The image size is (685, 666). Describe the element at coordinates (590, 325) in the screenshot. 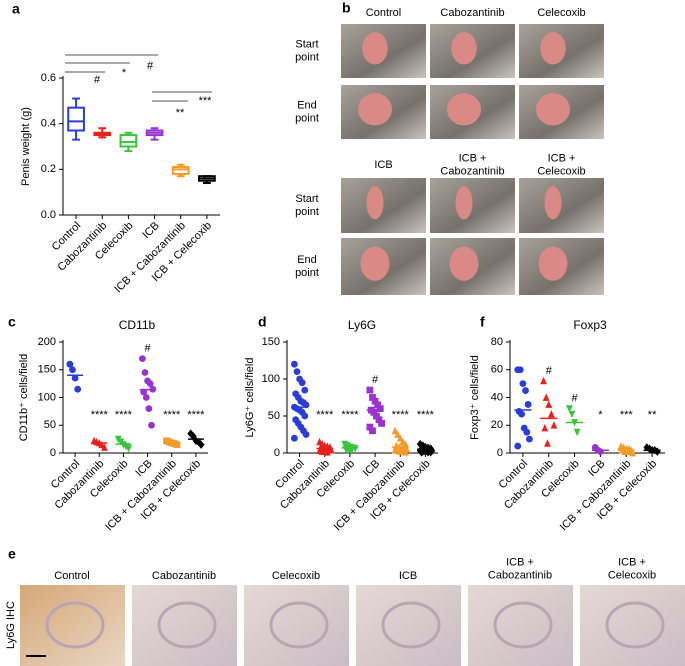

I see `chart-title: Foxp3` at that location.